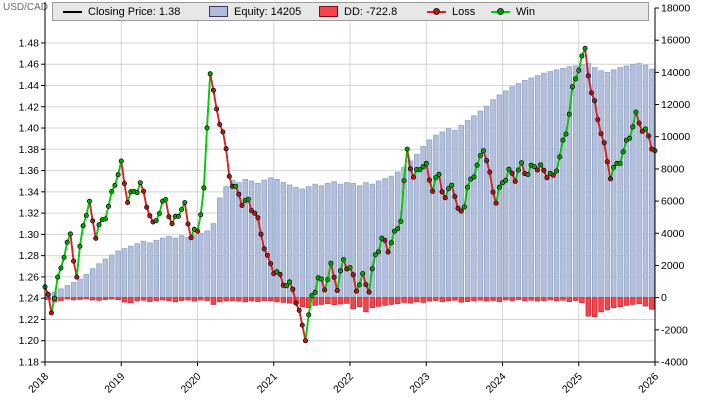  Describe the element at coordinates (673, 202) in the screenshot. I see `equity-tick-label: 6000` at that location.